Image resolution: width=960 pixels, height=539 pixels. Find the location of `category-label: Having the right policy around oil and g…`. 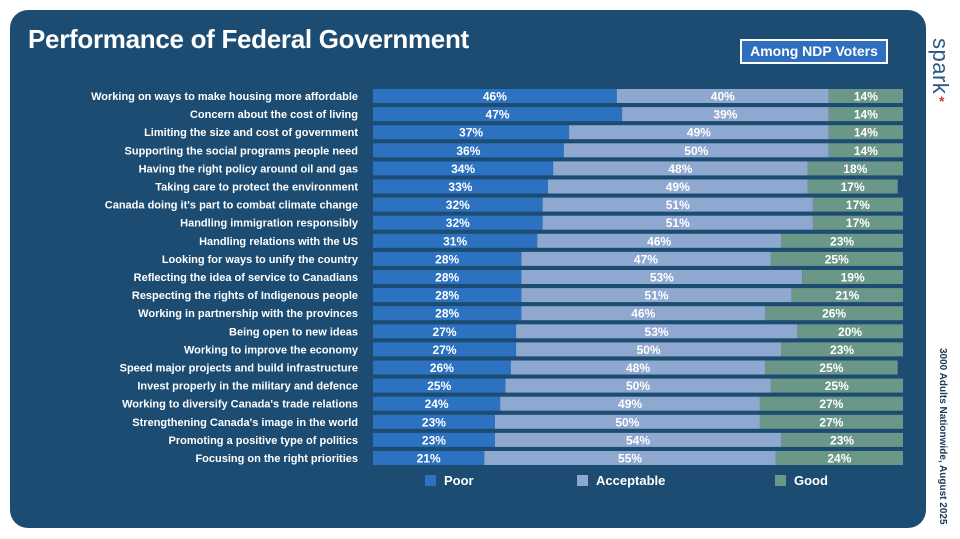

category-label: Having the right policy around oil and g… is located at coordinates (248, 169).